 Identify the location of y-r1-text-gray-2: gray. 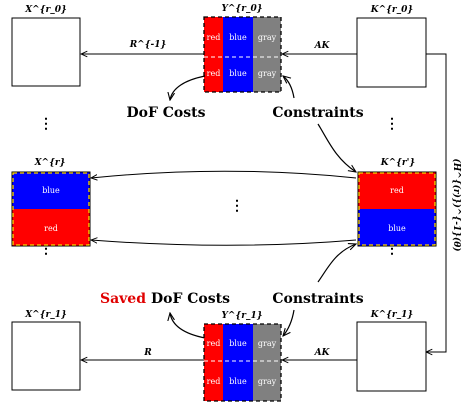
(267, 381).